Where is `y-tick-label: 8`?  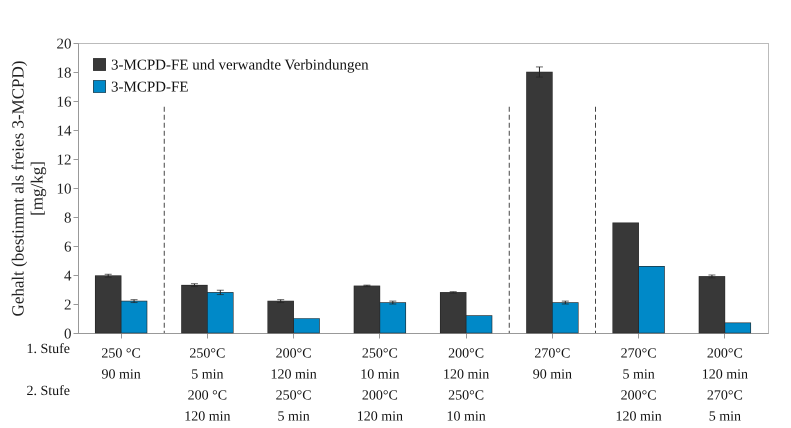
y-tick-label: 8 is located at coordinates (68, 218).